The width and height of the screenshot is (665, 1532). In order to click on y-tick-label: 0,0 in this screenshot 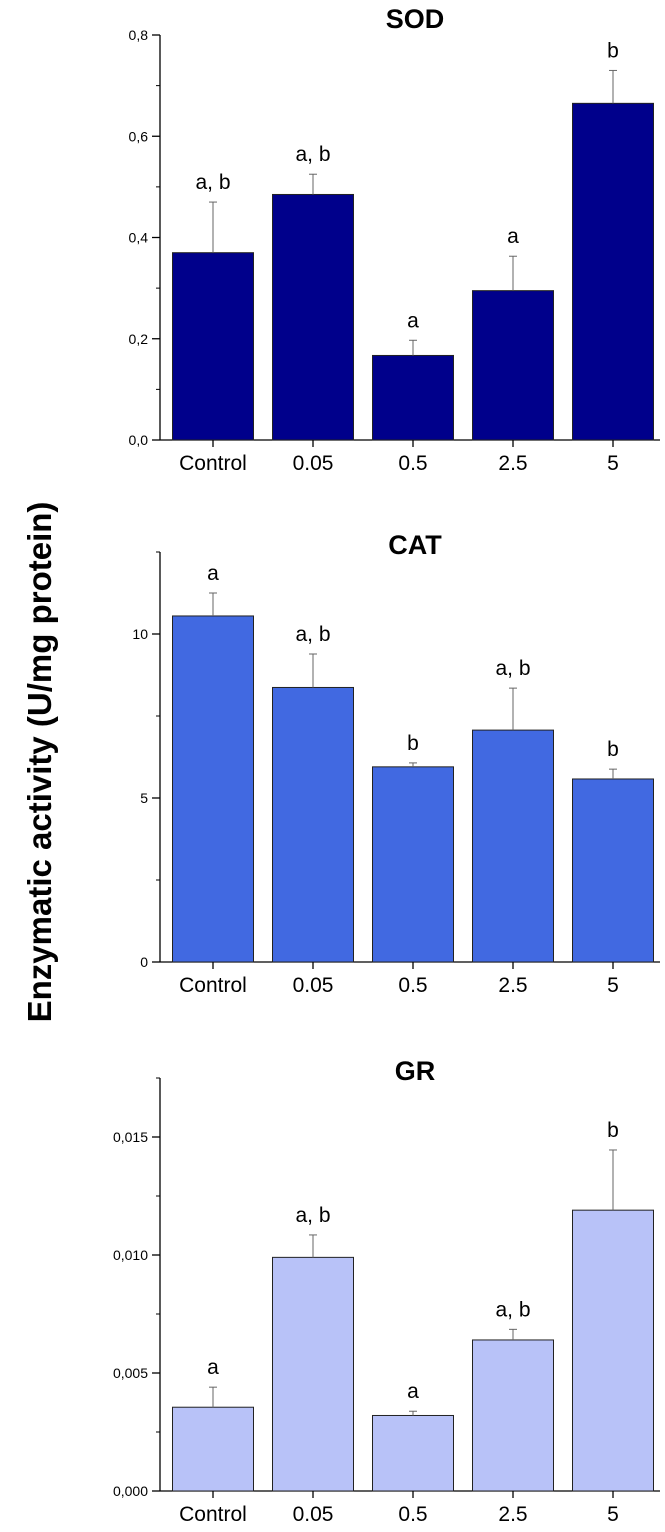, I will do `click(139, 440)`.